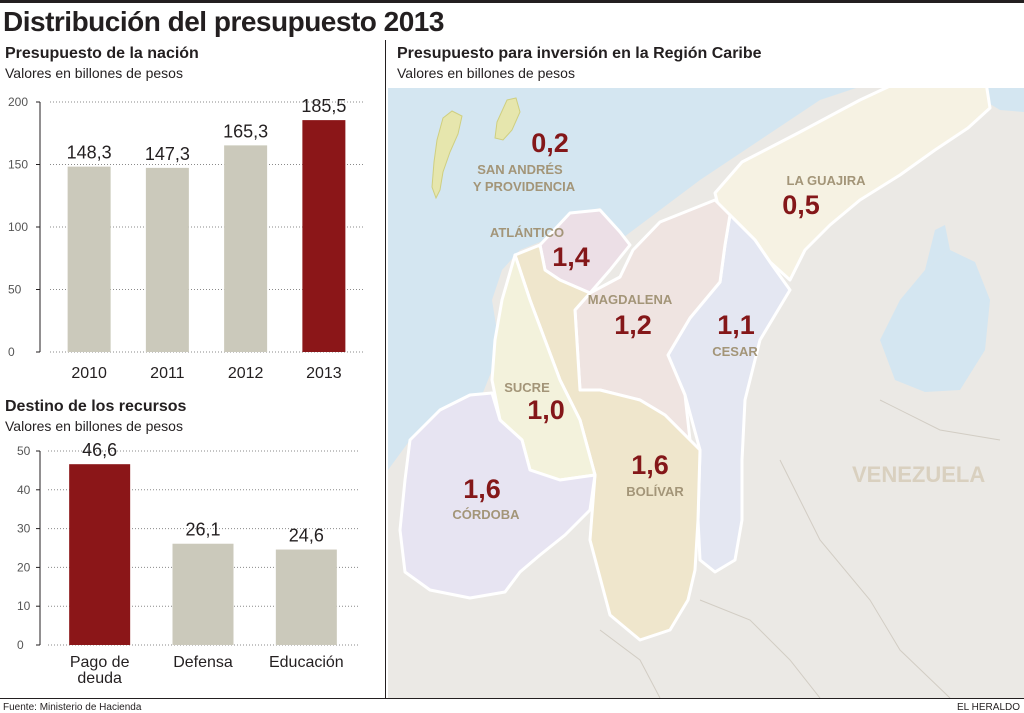 The height and width of the screenshot is (713, 1024). What do you see at coordinates (99, 450) in the screenshot?
I see `destination-value-label: 46,6` at bounding box center [99, 450].